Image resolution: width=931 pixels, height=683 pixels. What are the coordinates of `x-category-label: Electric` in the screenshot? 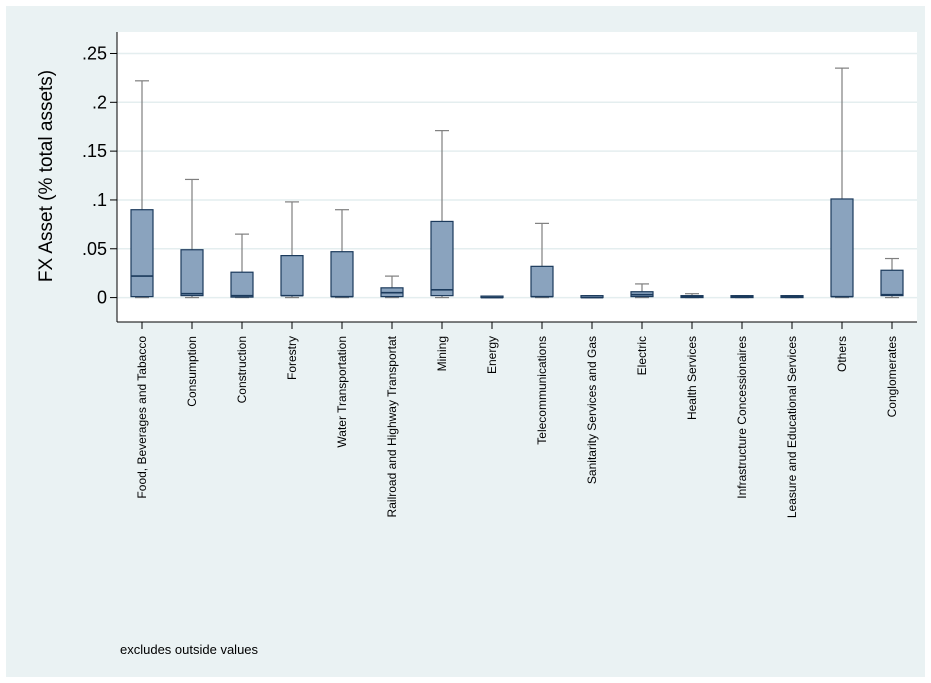 It's located at (642, 355).